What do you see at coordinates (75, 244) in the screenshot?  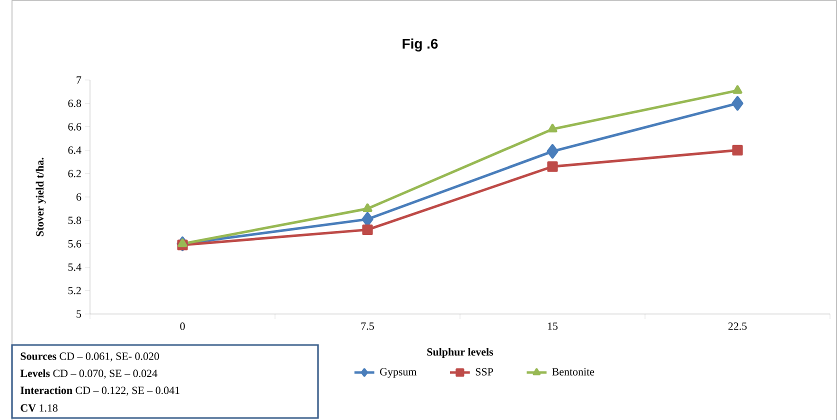 I see `y-tick-label: 5.6` at bounding box center [75, 244].